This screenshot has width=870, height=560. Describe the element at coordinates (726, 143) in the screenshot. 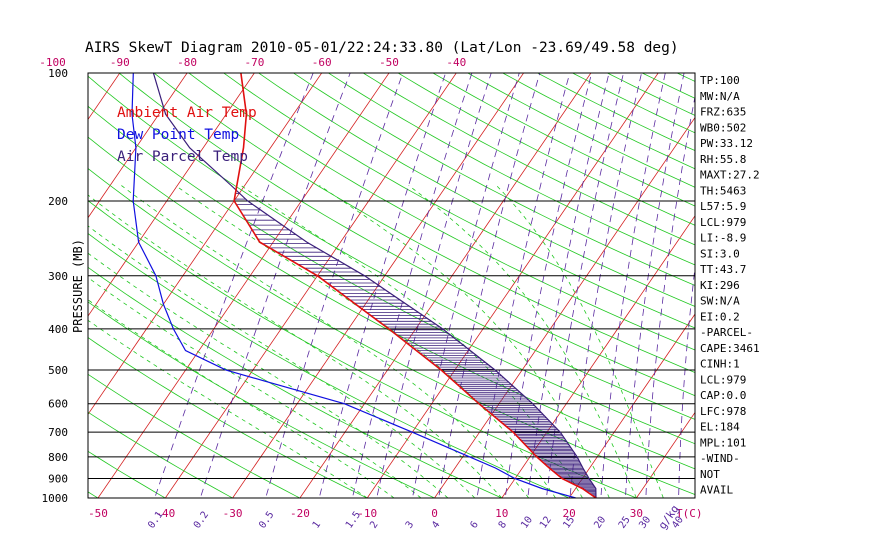

I see `index-entry: PW:33.12` at that location.